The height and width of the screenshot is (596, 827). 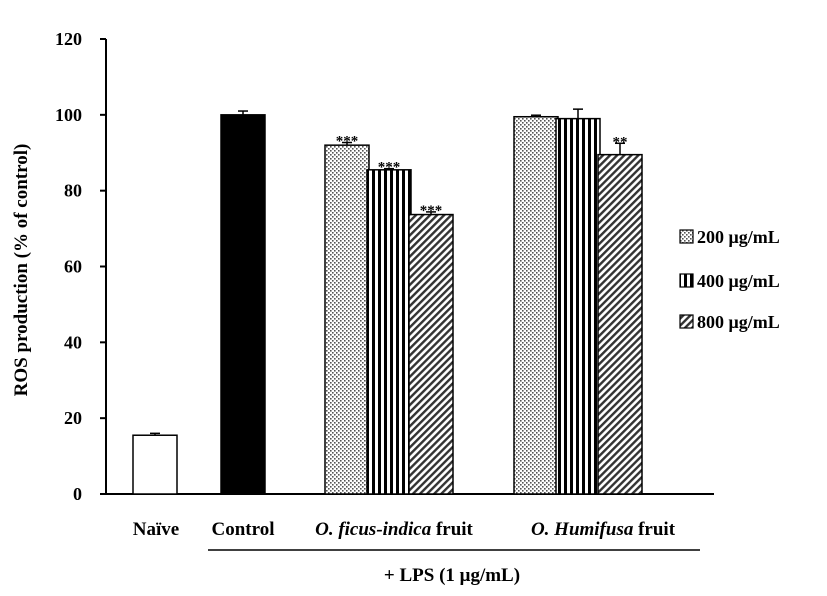 I want to click on legend-label: 200 μg/mL, so click(x=738, y=237).